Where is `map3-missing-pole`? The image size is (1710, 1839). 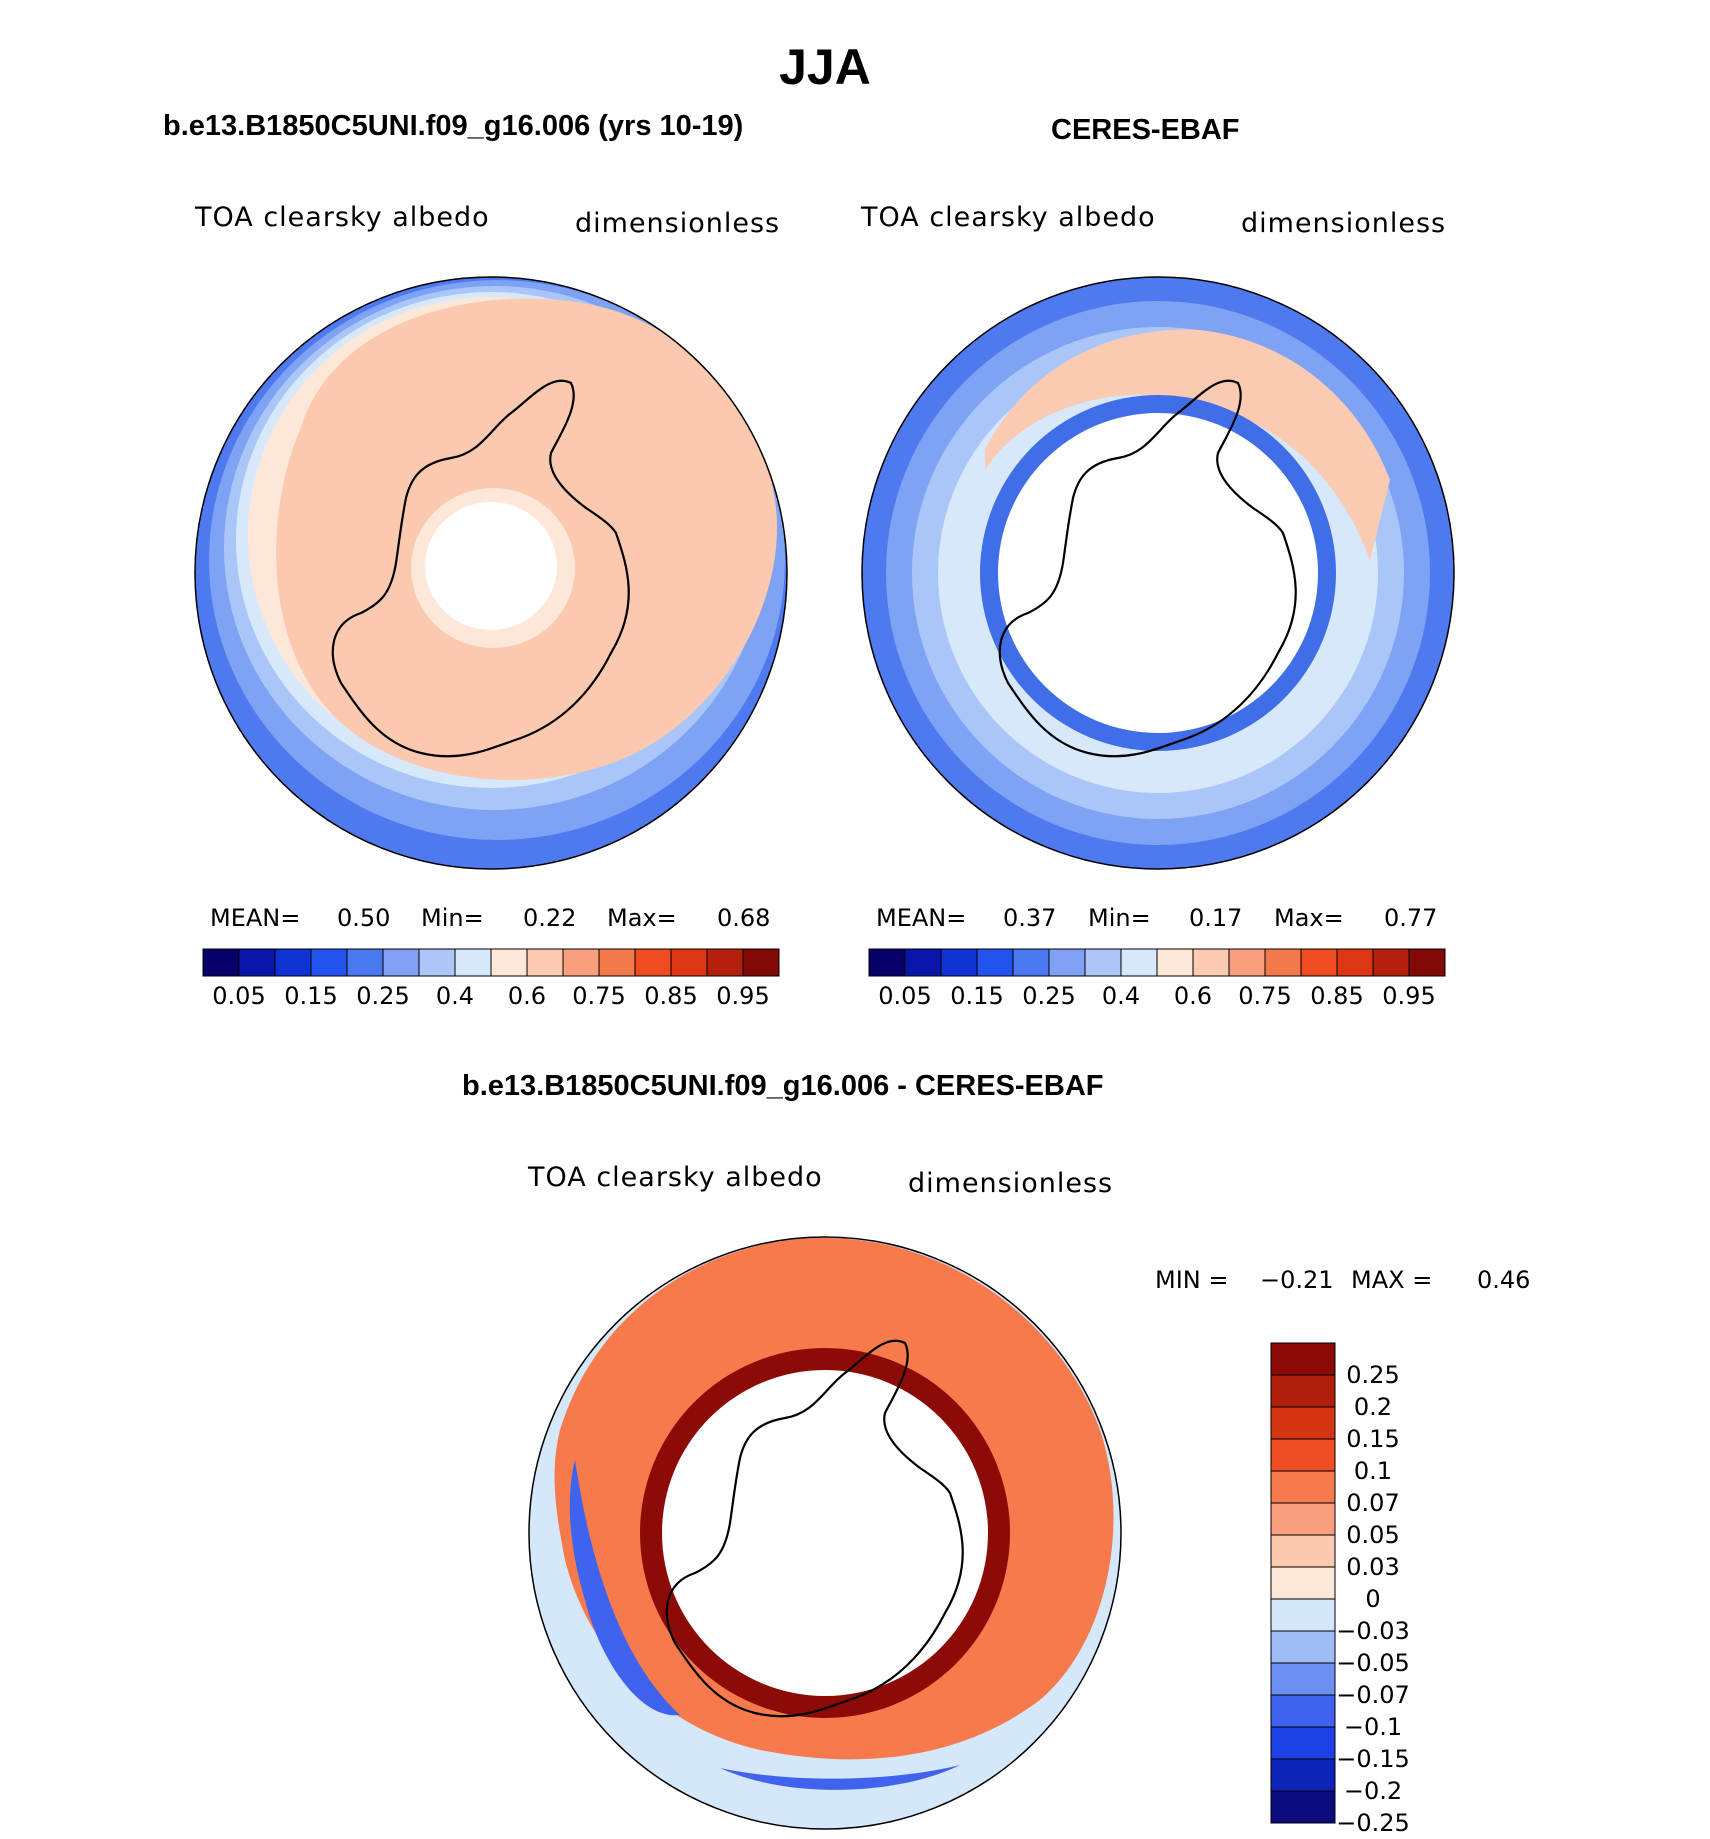
map3-missing-pole is located at coordinates (825, 1533).